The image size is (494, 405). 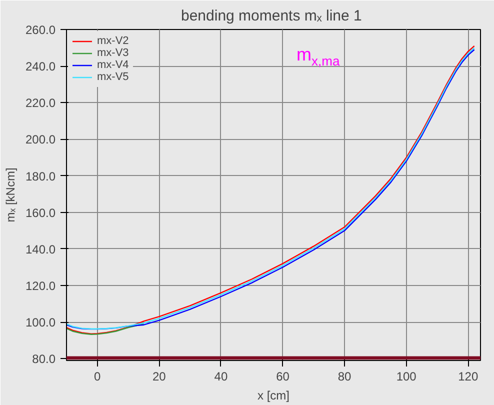 What do you see at coordinates (98, 377) in the screenshot?
I see `x-tick-label: 0` at bounding box center [98, 377].